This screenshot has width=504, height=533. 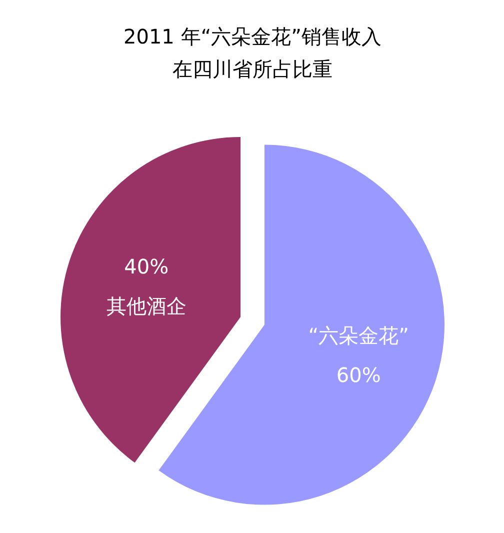 I want to click on data-label: 60%, so click(x=358, y=375).